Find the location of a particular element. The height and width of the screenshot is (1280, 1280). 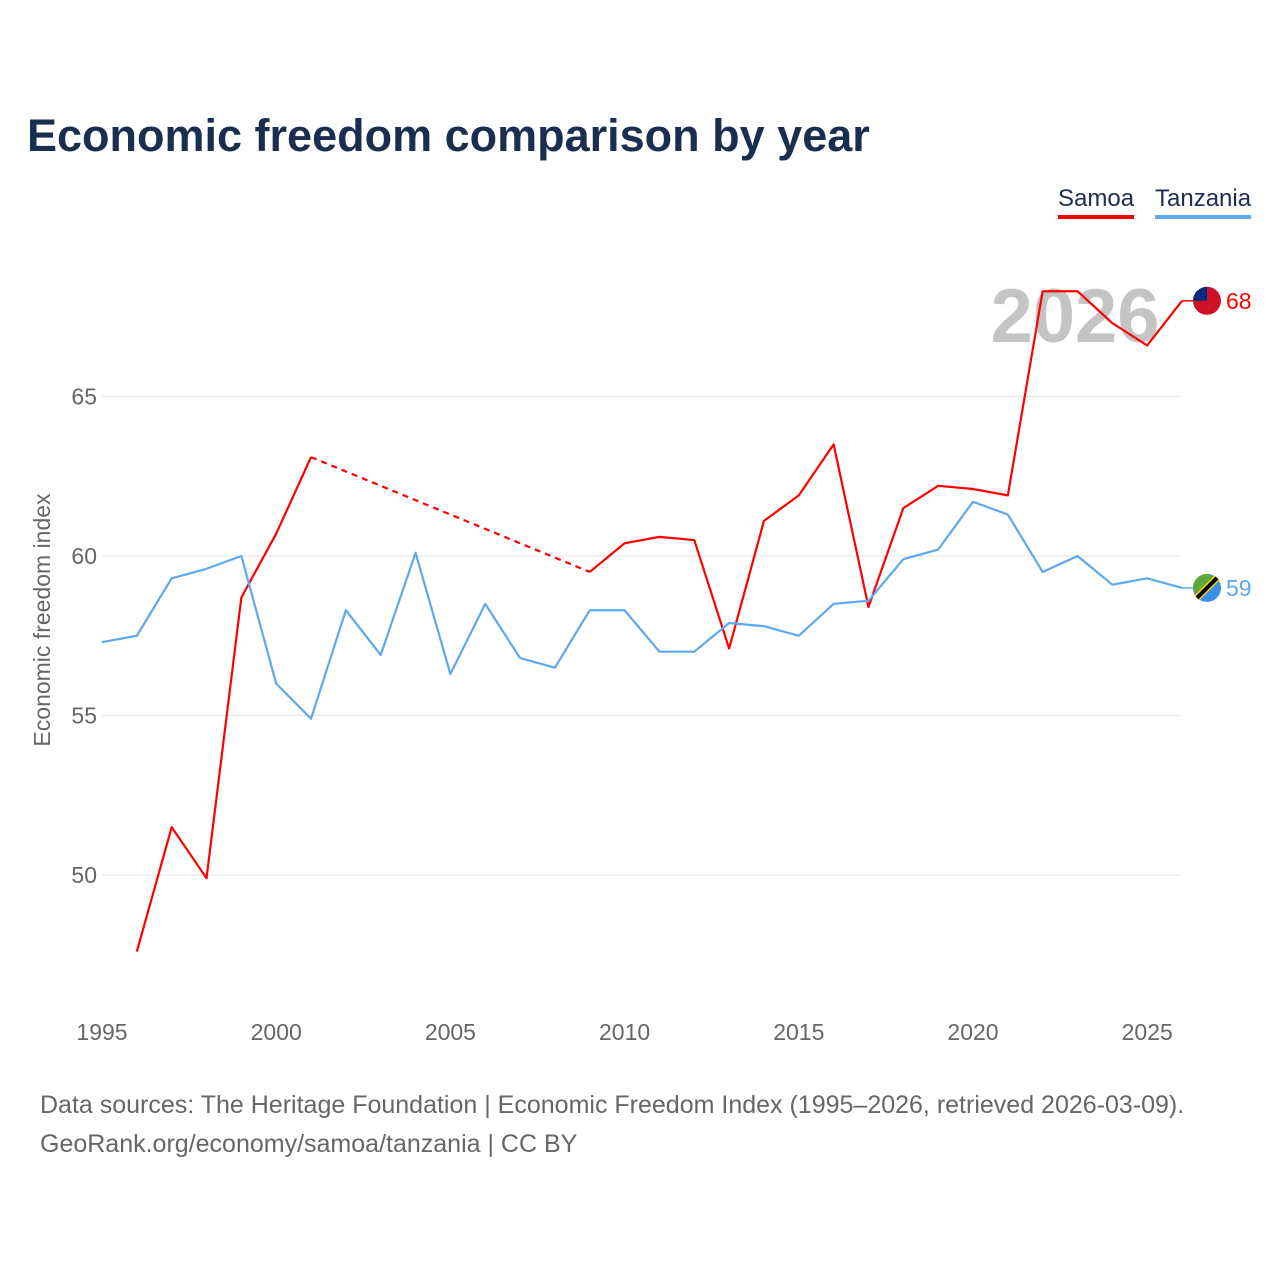

x-tick-label: 2015 is located at coordinates (798, 1032).